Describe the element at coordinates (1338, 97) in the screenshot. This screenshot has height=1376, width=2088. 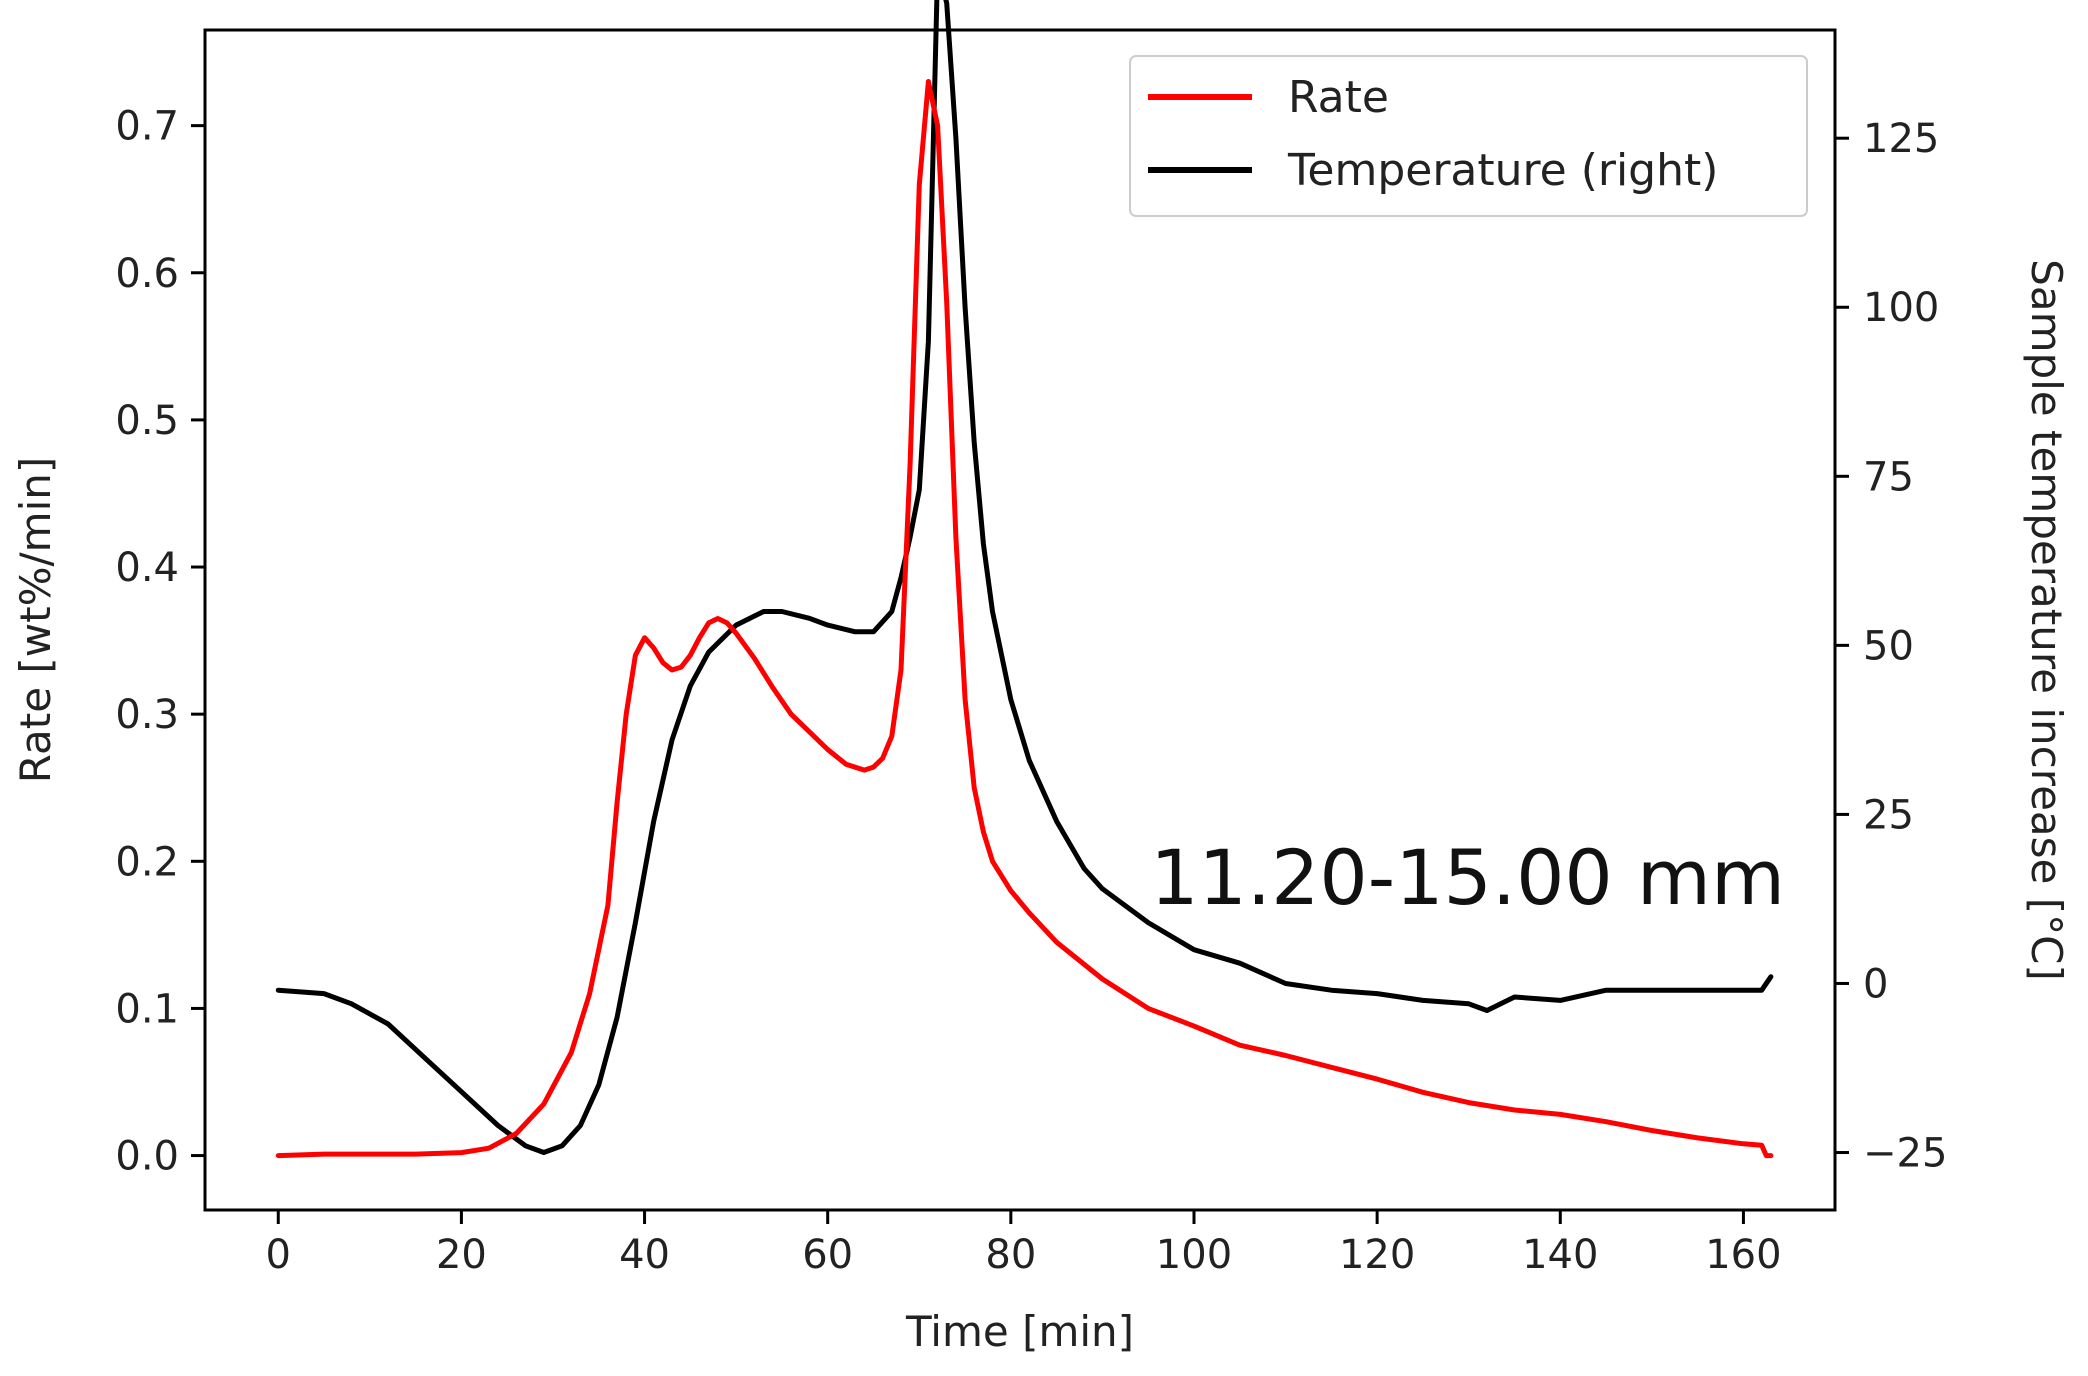
I see `legend-label-rate: Rate` at that location.